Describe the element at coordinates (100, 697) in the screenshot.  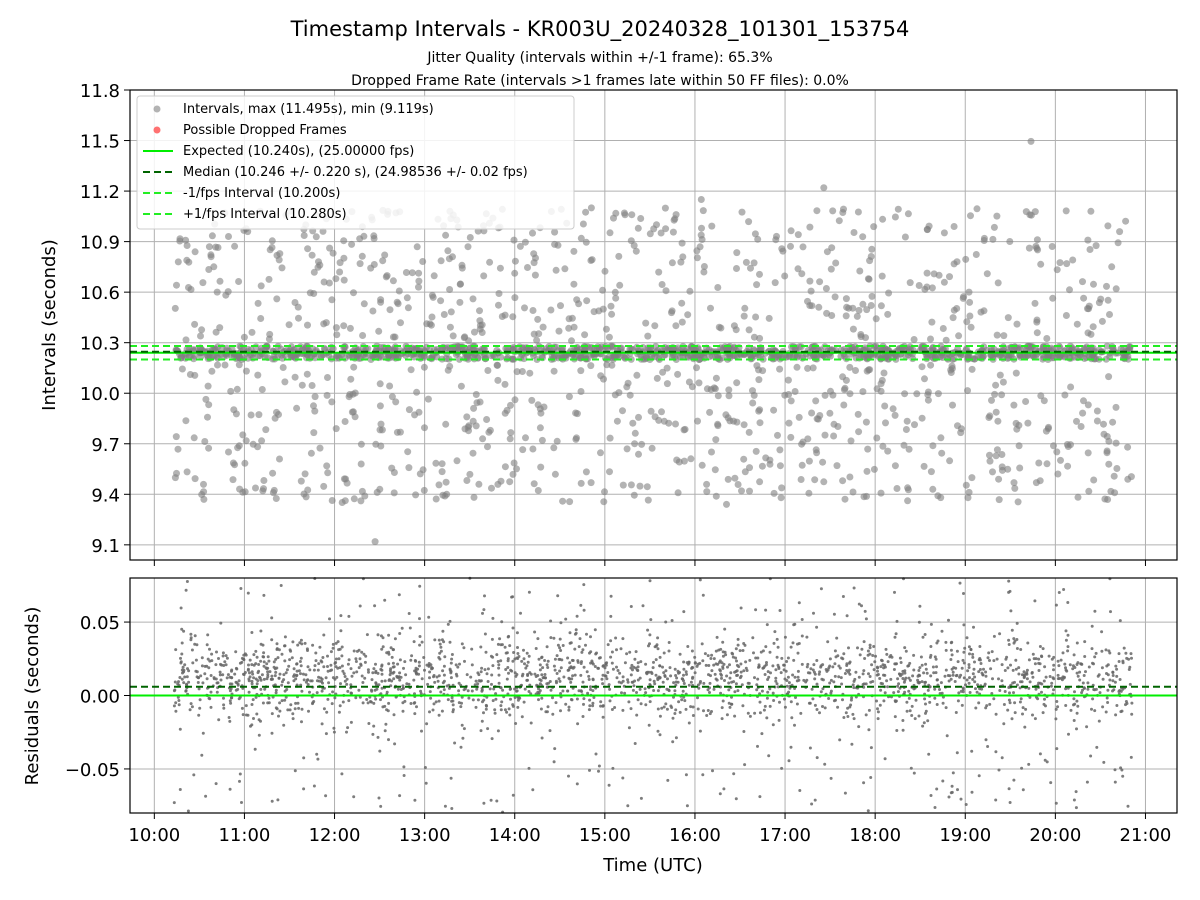
I see `residuals-y-tick-label: 0.00` at that location.